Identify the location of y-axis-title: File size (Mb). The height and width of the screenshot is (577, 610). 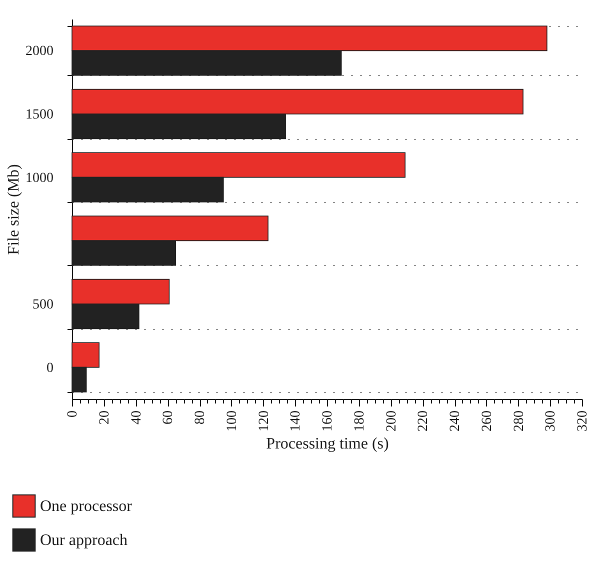
(14, 209).